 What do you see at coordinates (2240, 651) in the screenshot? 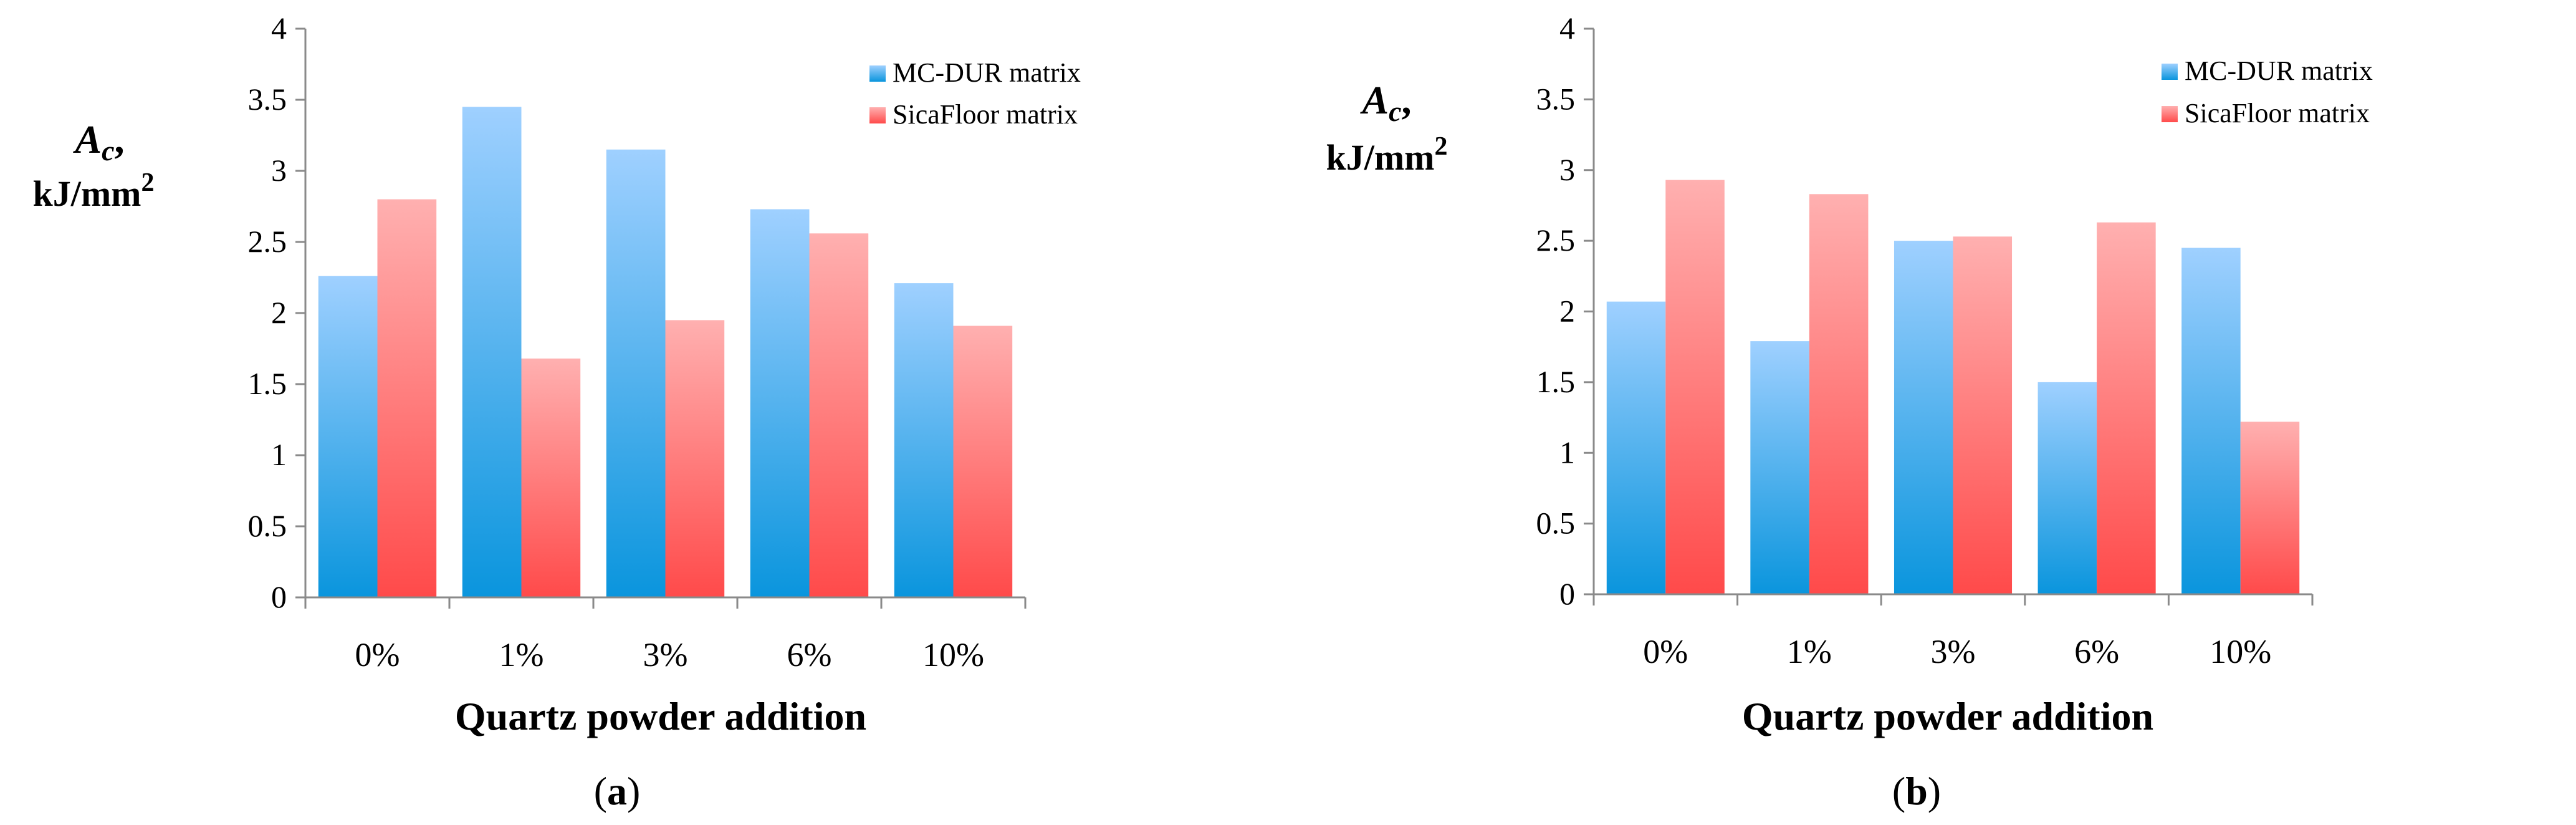
I see `x-tick-label-b-10: 10%` at bounding box center [2240, 651].